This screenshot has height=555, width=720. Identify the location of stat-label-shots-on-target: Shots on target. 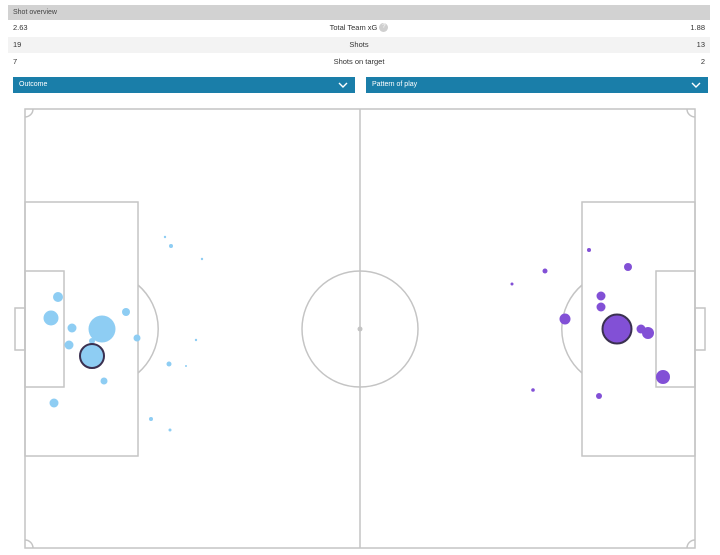
(359, 61).